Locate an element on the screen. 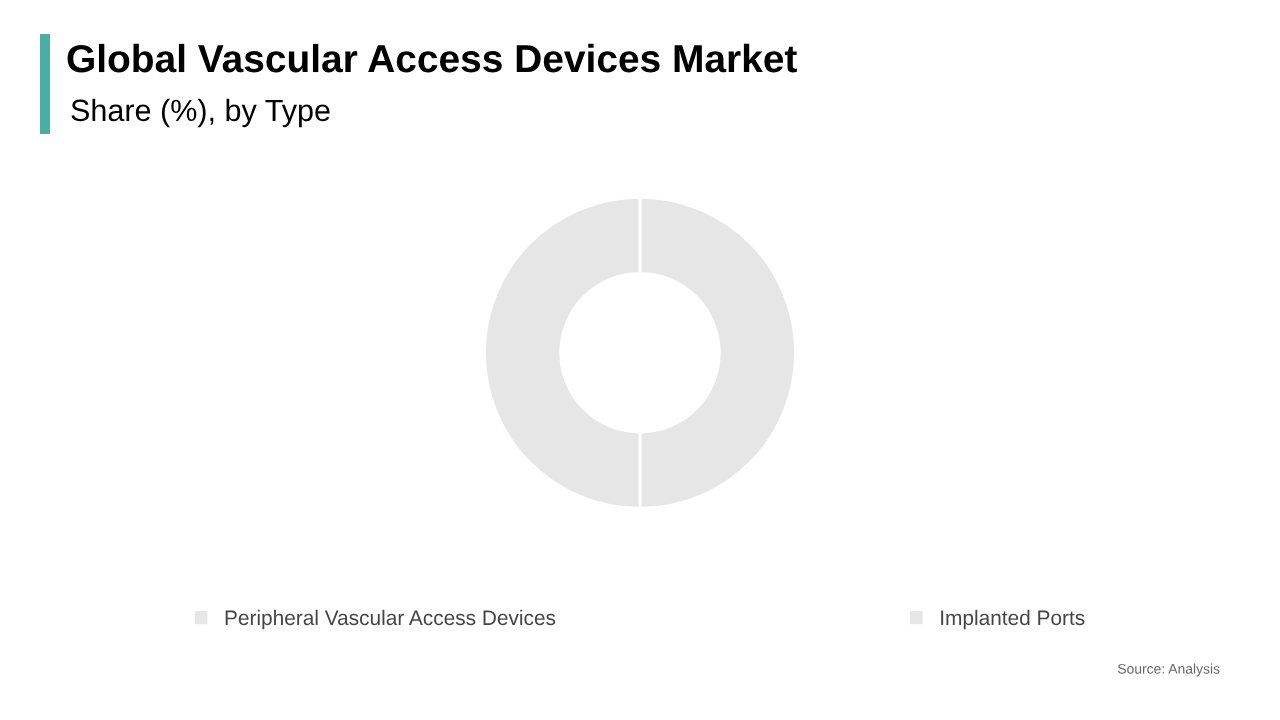  chart-title: Global Vascular Access Devices Market is located at coordinates (432, 58).